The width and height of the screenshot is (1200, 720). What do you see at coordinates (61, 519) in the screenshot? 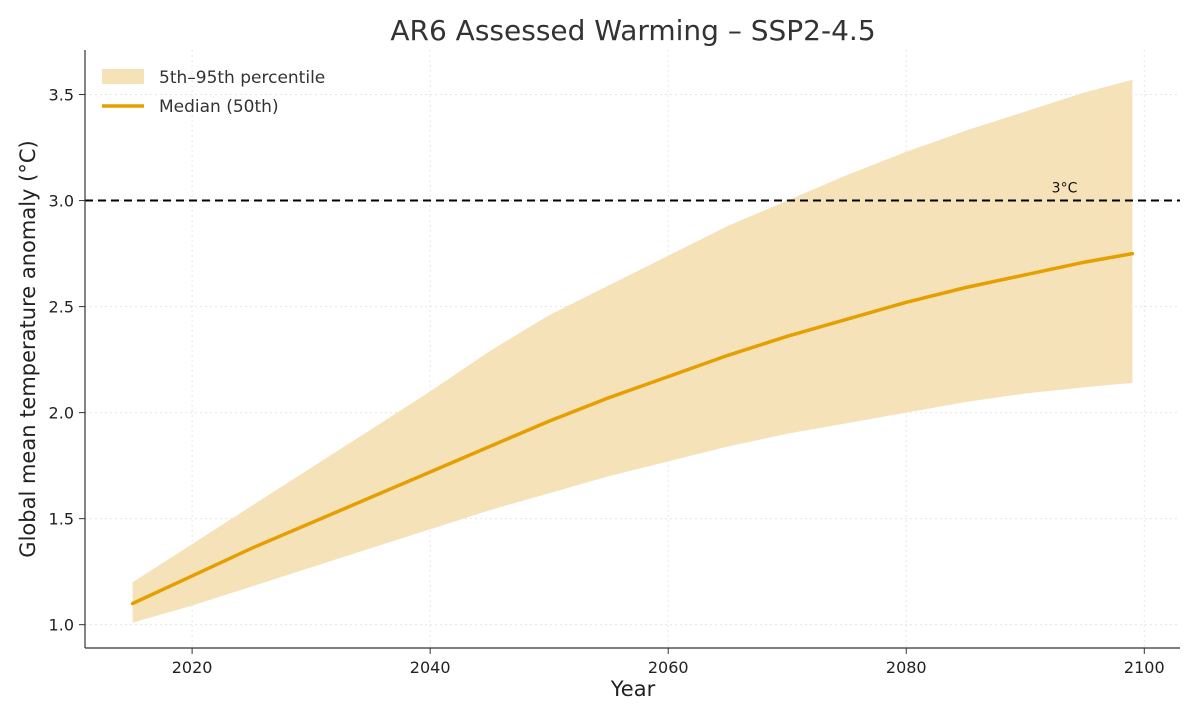
I see `y-tick-label: 1.5` at bounding box center [61, 519].